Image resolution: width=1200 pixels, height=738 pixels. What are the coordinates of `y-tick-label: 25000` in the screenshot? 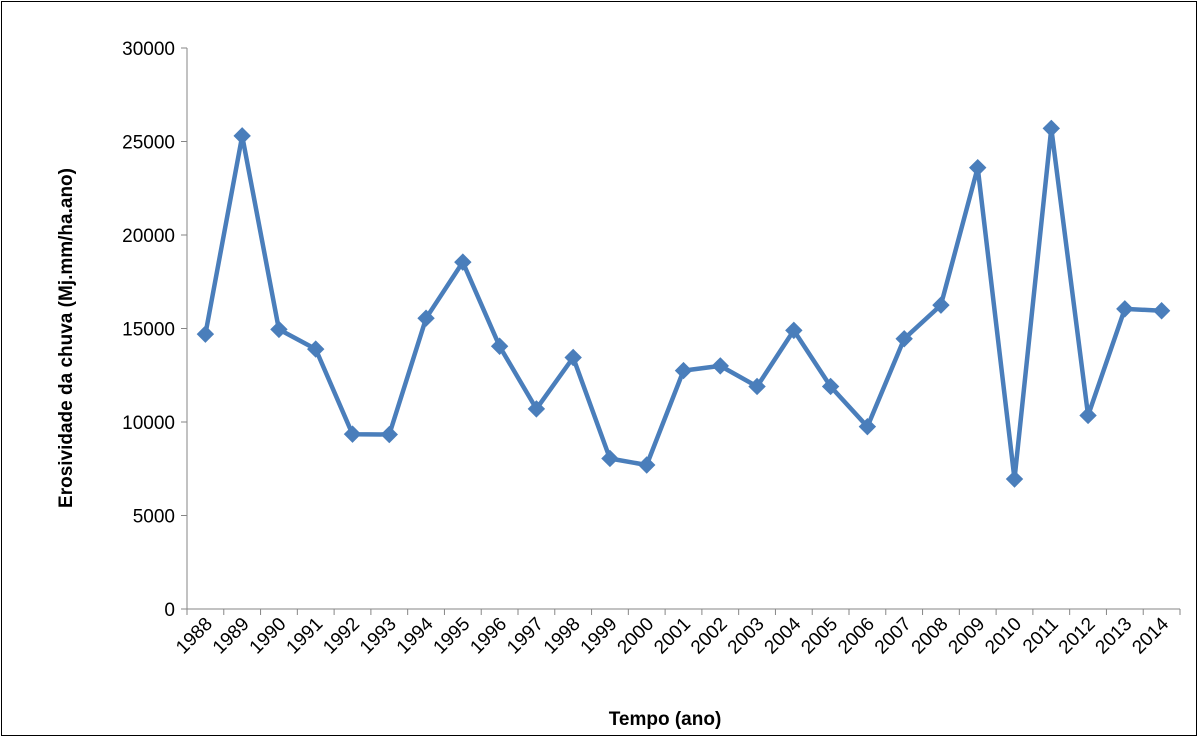 It's located at (148, 143).